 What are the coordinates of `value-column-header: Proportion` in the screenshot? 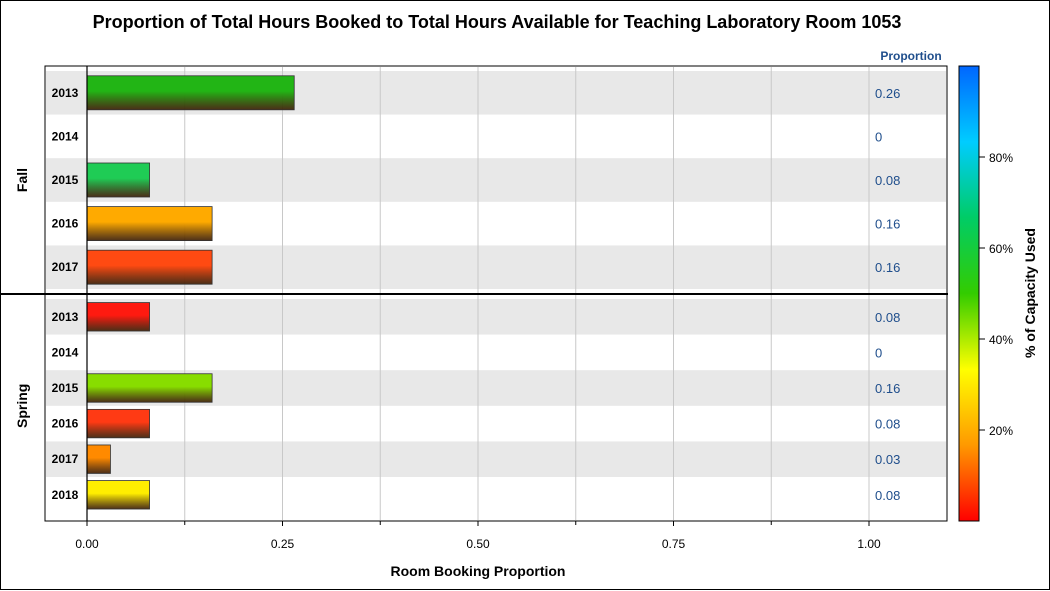 It's located at (910, 56).